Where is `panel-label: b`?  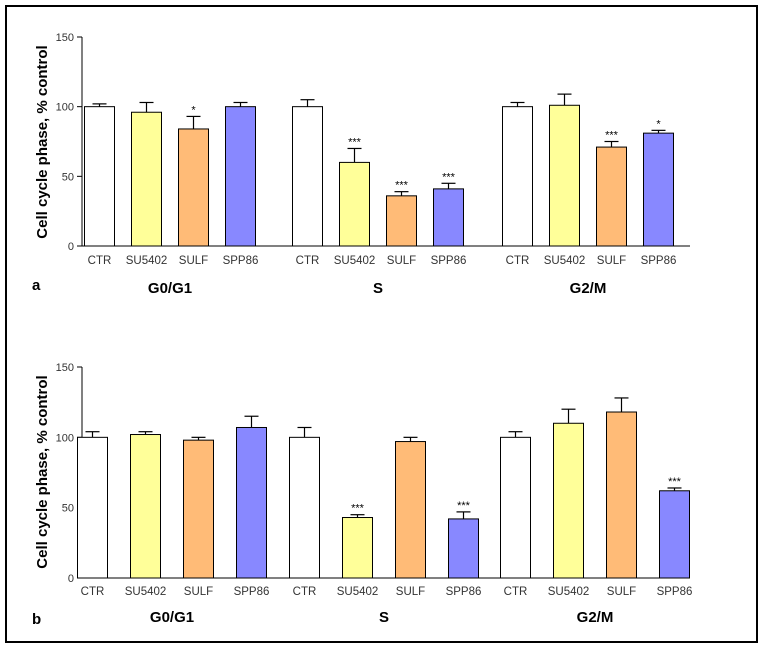 panel-label: b is located at coordinates (36, 619).